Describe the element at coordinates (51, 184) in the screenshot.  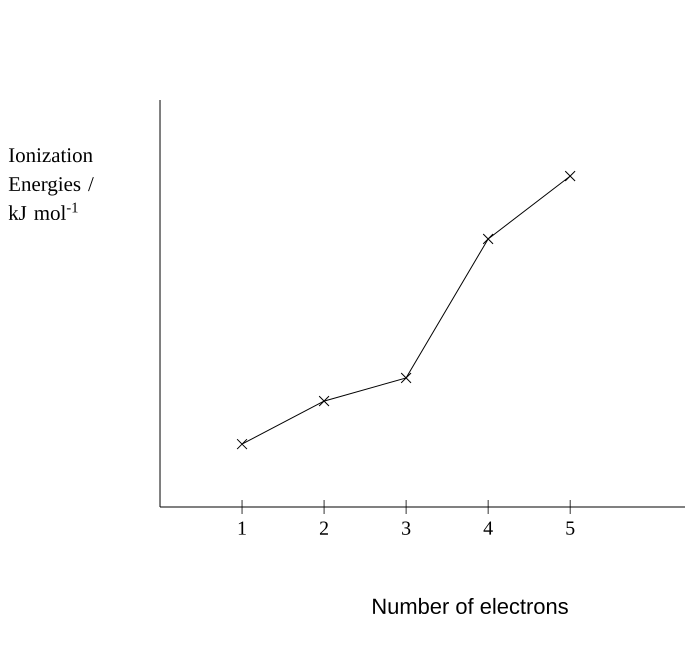
I see `y-axis-title: Ionization Energies / kJ mol$^{-1}$` at that location.